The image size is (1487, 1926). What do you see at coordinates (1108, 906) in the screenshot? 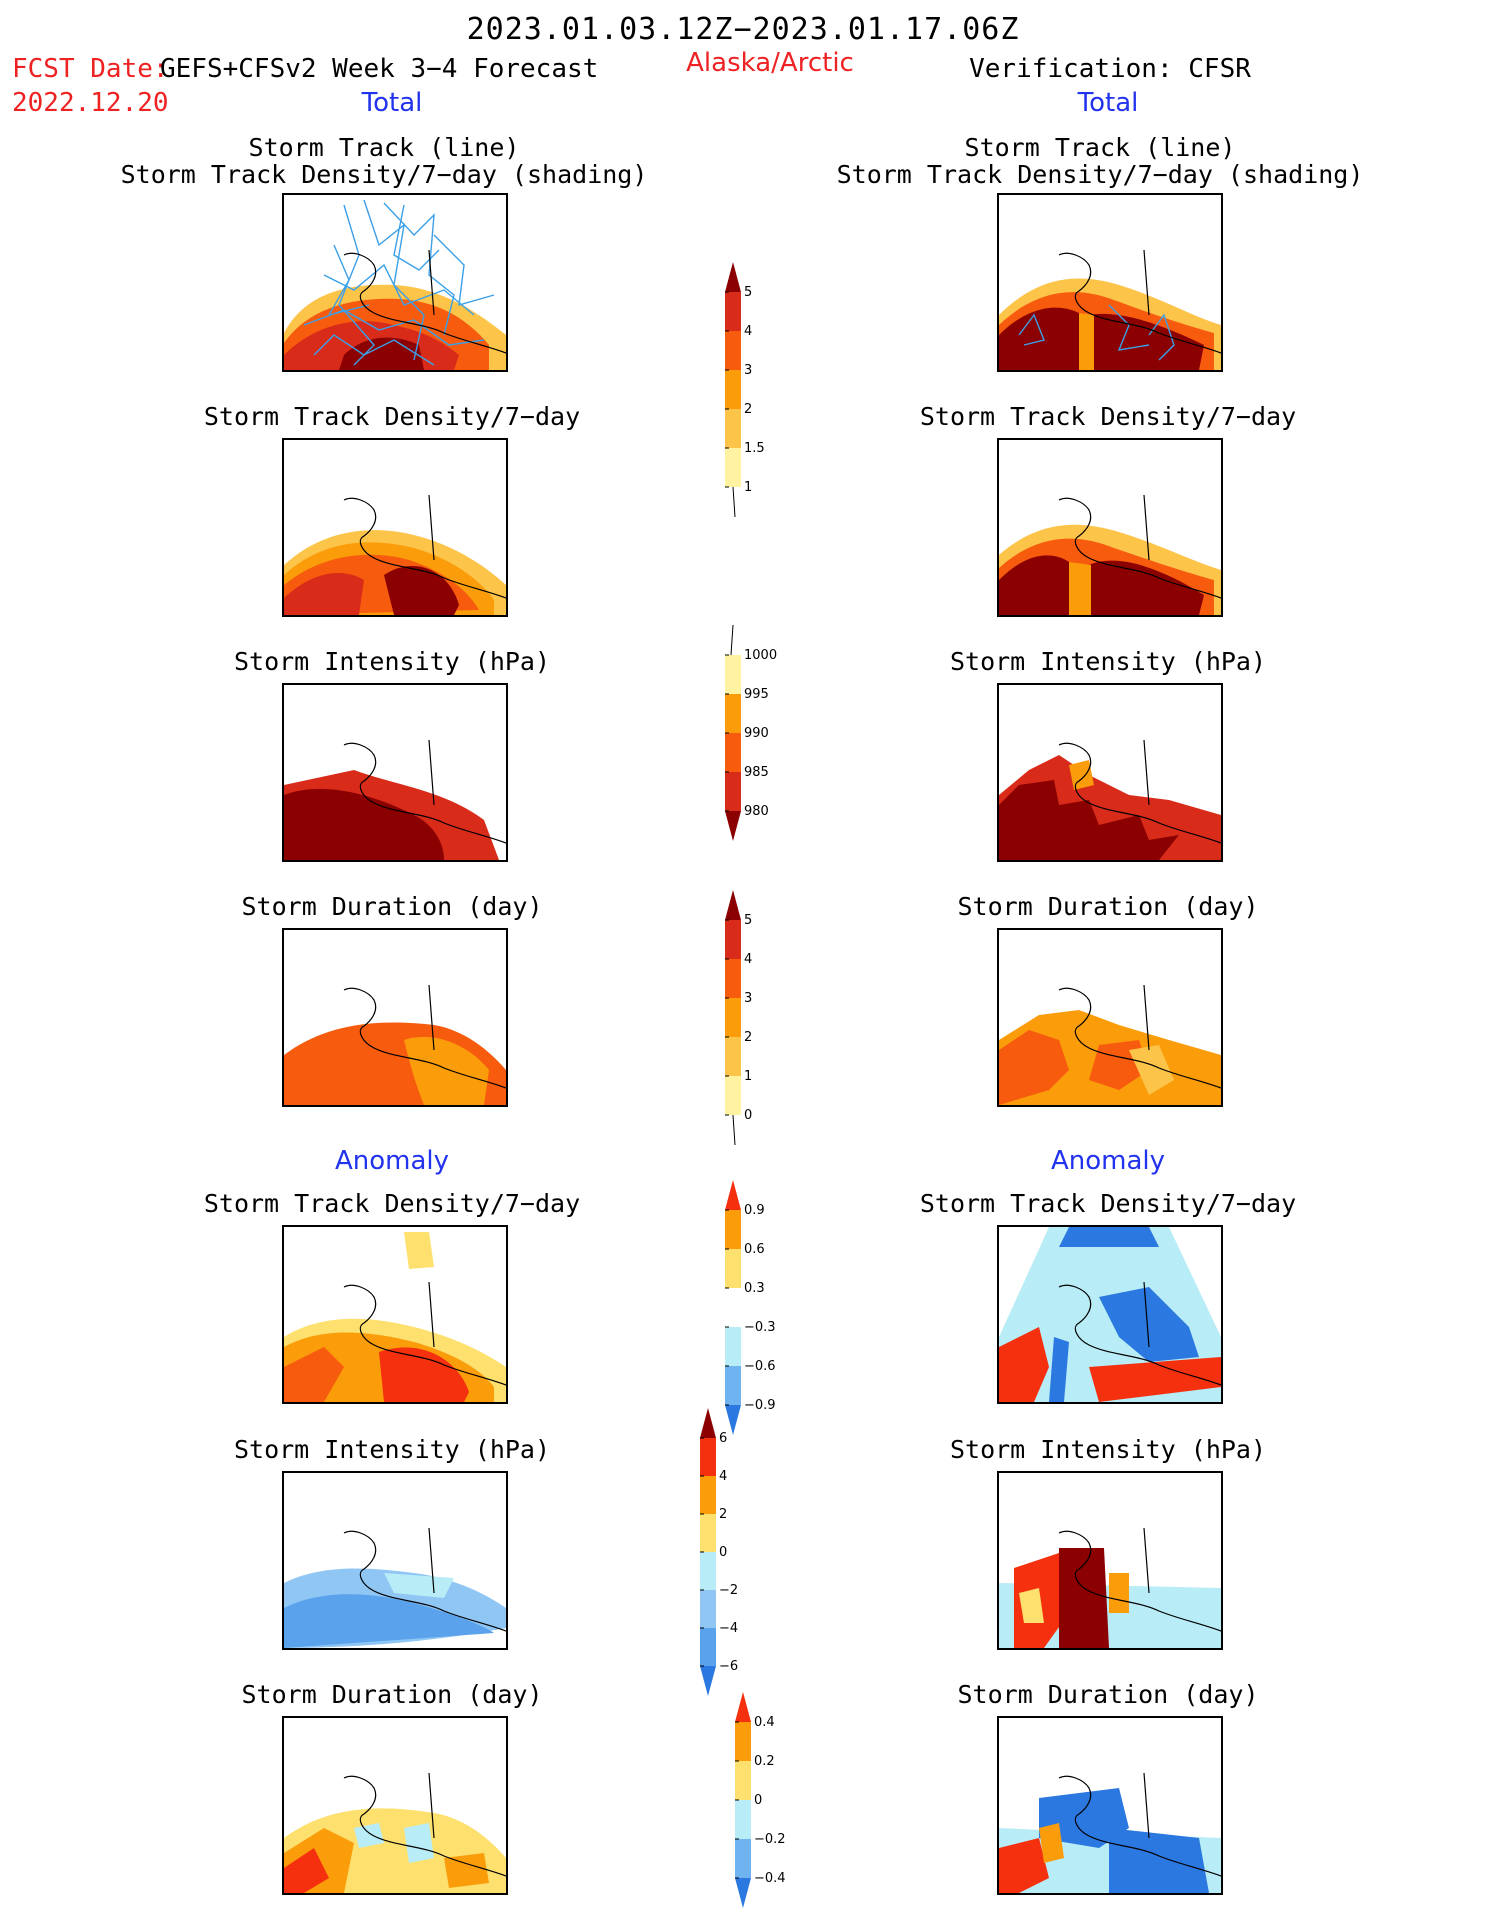
I see `panel-title-duration-right: Storm Duration (day)` at bounding box center [1108, 906].